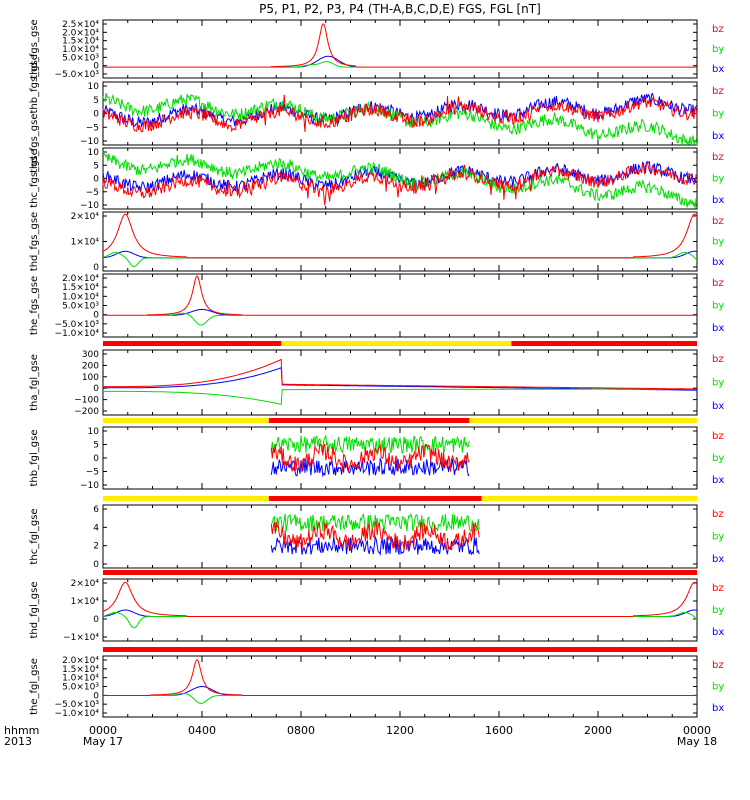  Describe the element at coordinates (80, 42) in the screenshot. I see `y-tick-label: 1.5×10⁴` at that location.